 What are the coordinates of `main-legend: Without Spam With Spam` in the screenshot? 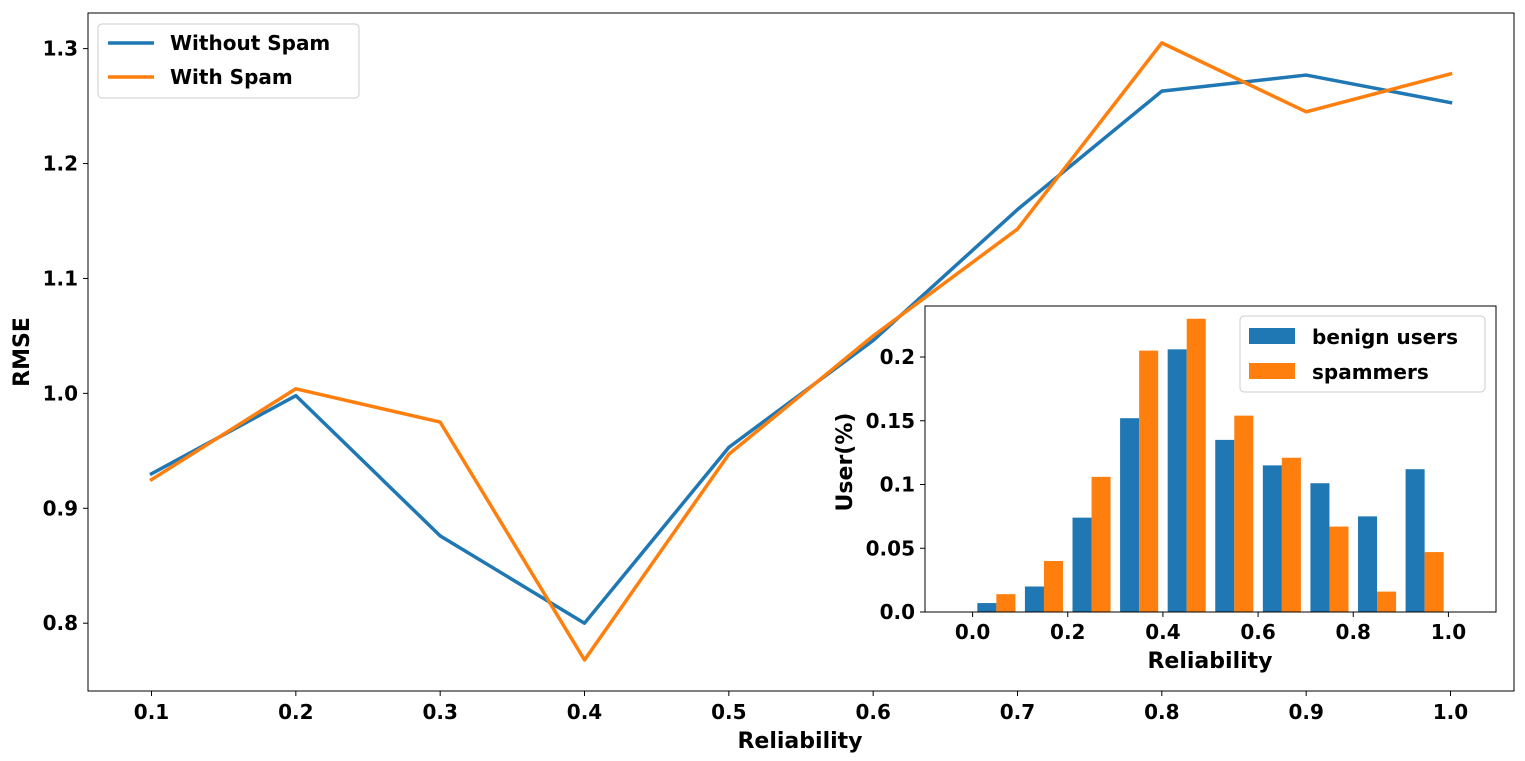 It's located at (228, 61).